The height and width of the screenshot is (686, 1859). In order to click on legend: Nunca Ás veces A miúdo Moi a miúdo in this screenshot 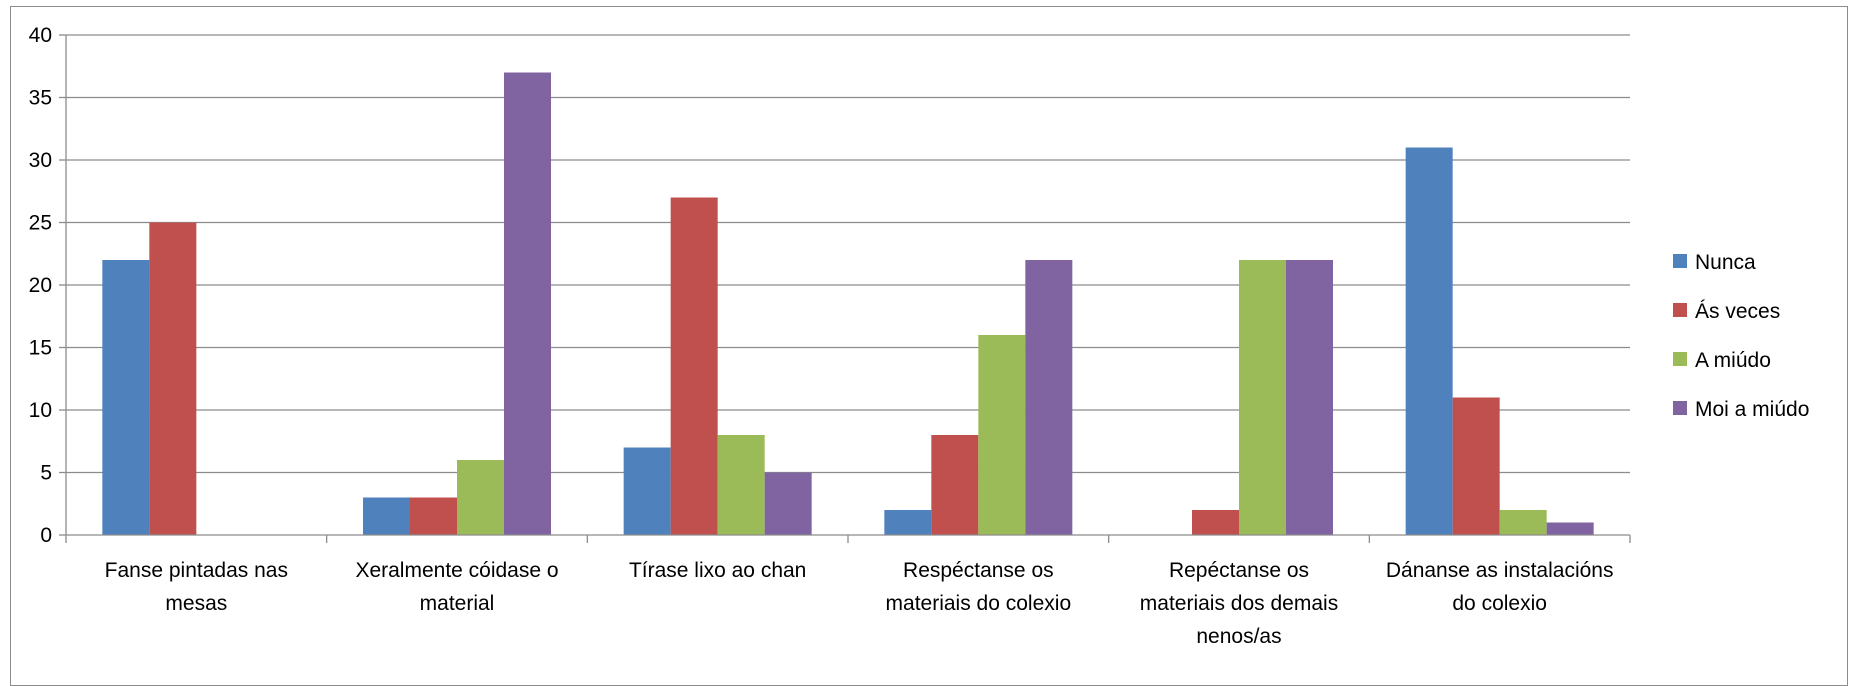, I will do `click(1741, 336)`.